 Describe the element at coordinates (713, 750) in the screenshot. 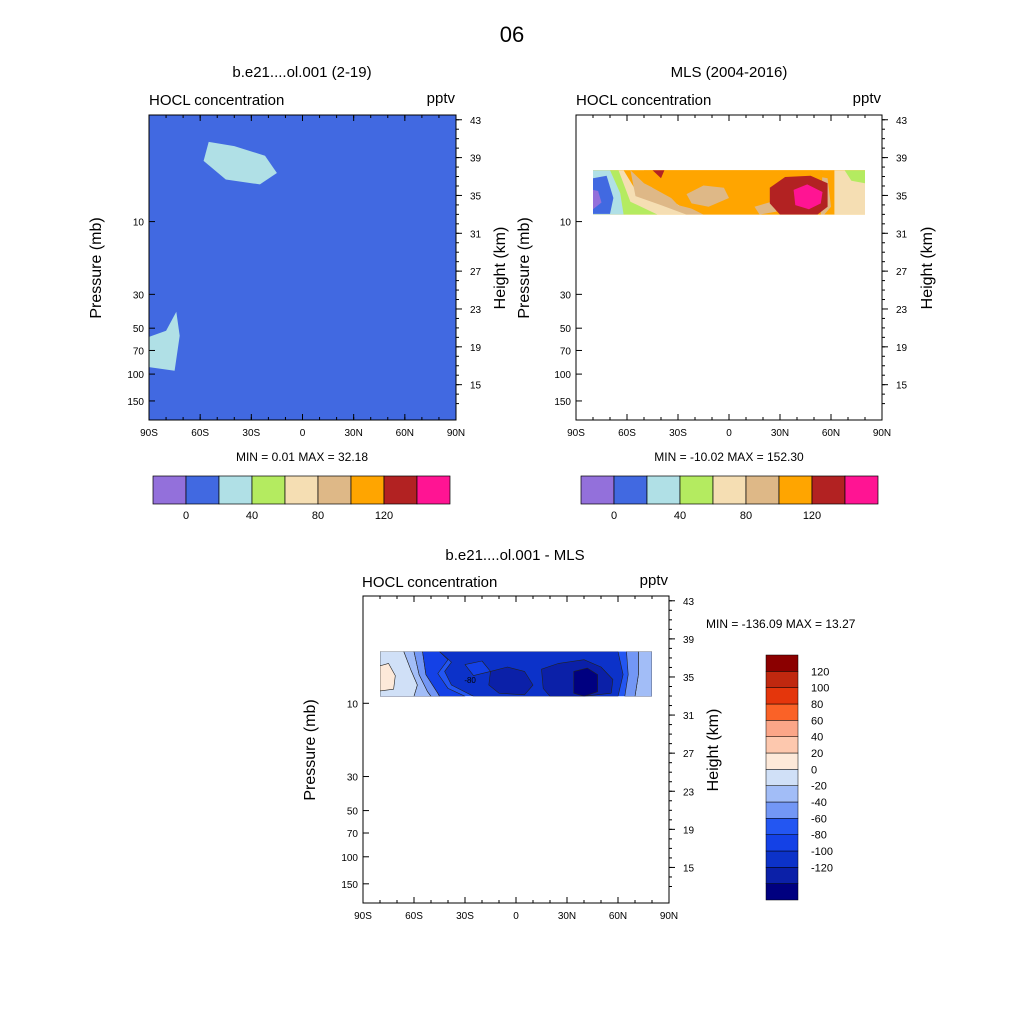

I see `y2-axis-label: Height (km)` at that location.